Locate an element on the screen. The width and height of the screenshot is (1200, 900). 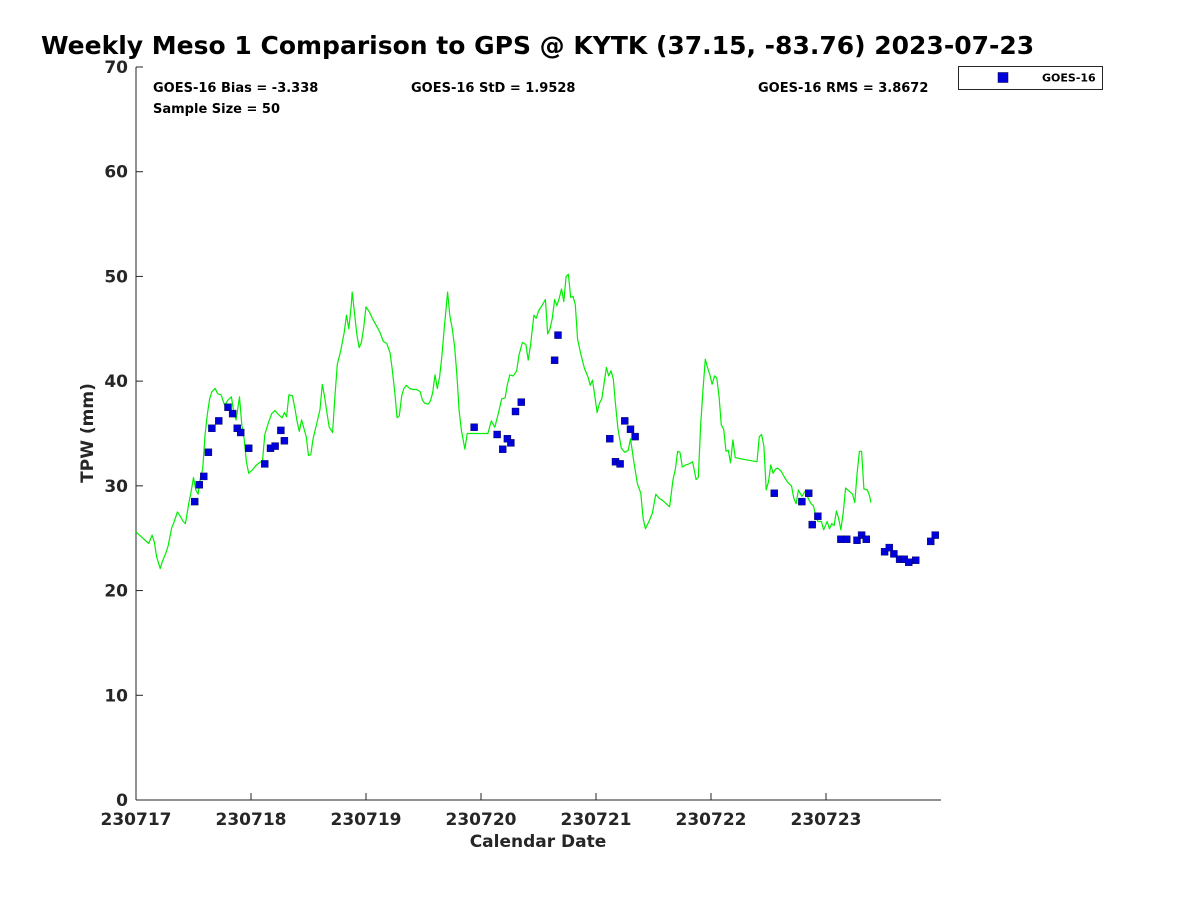
legend-box is located at coordinates (1030, 78).